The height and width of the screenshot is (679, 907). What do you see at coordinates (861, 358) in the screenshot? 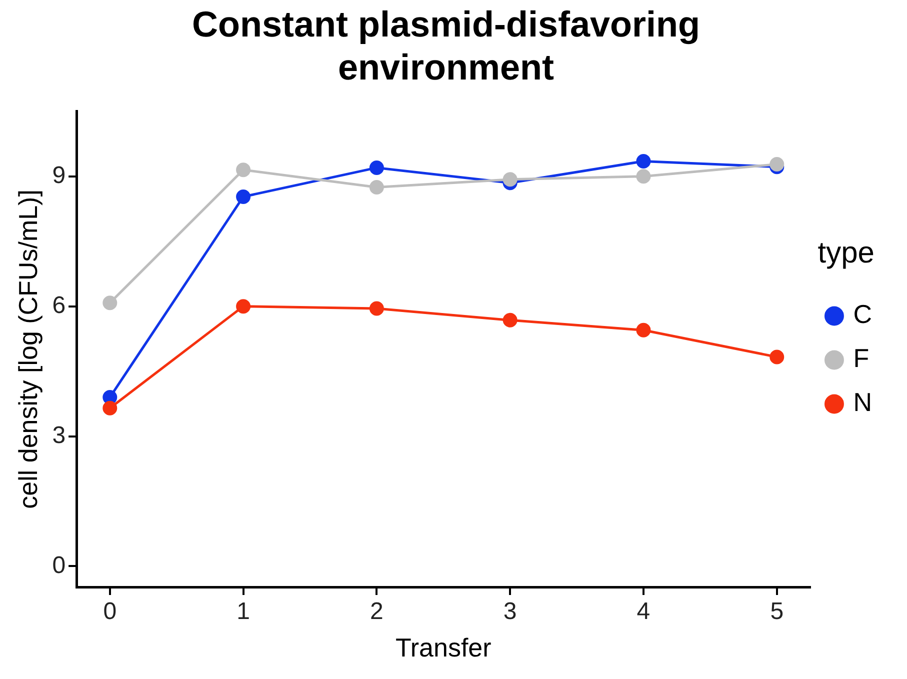
I see `legend-label: F` at bounding box center [861, 358].